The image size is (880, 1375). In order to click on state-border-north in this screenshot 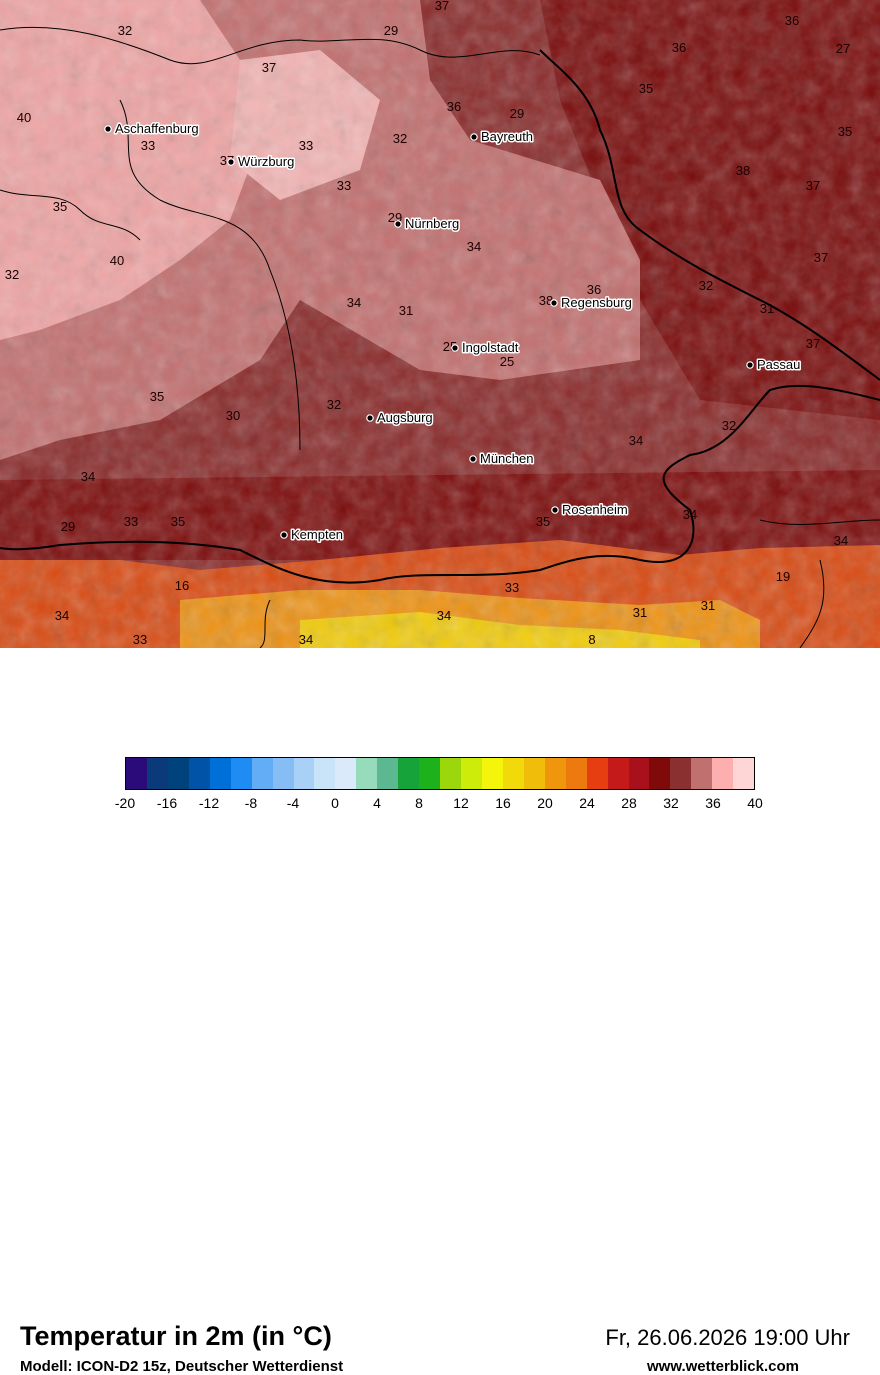, I will do `click(270, 45)`.